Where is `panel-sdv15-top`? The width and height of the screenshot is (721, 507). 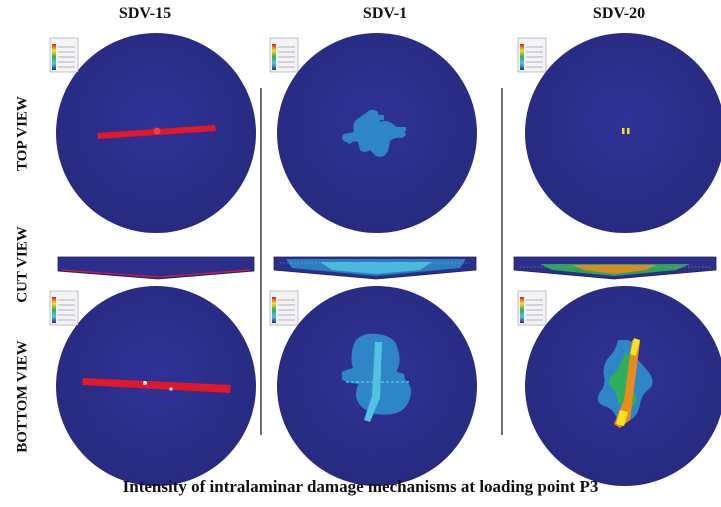 panel-sdv15-top is located at coordinates (152, 133).